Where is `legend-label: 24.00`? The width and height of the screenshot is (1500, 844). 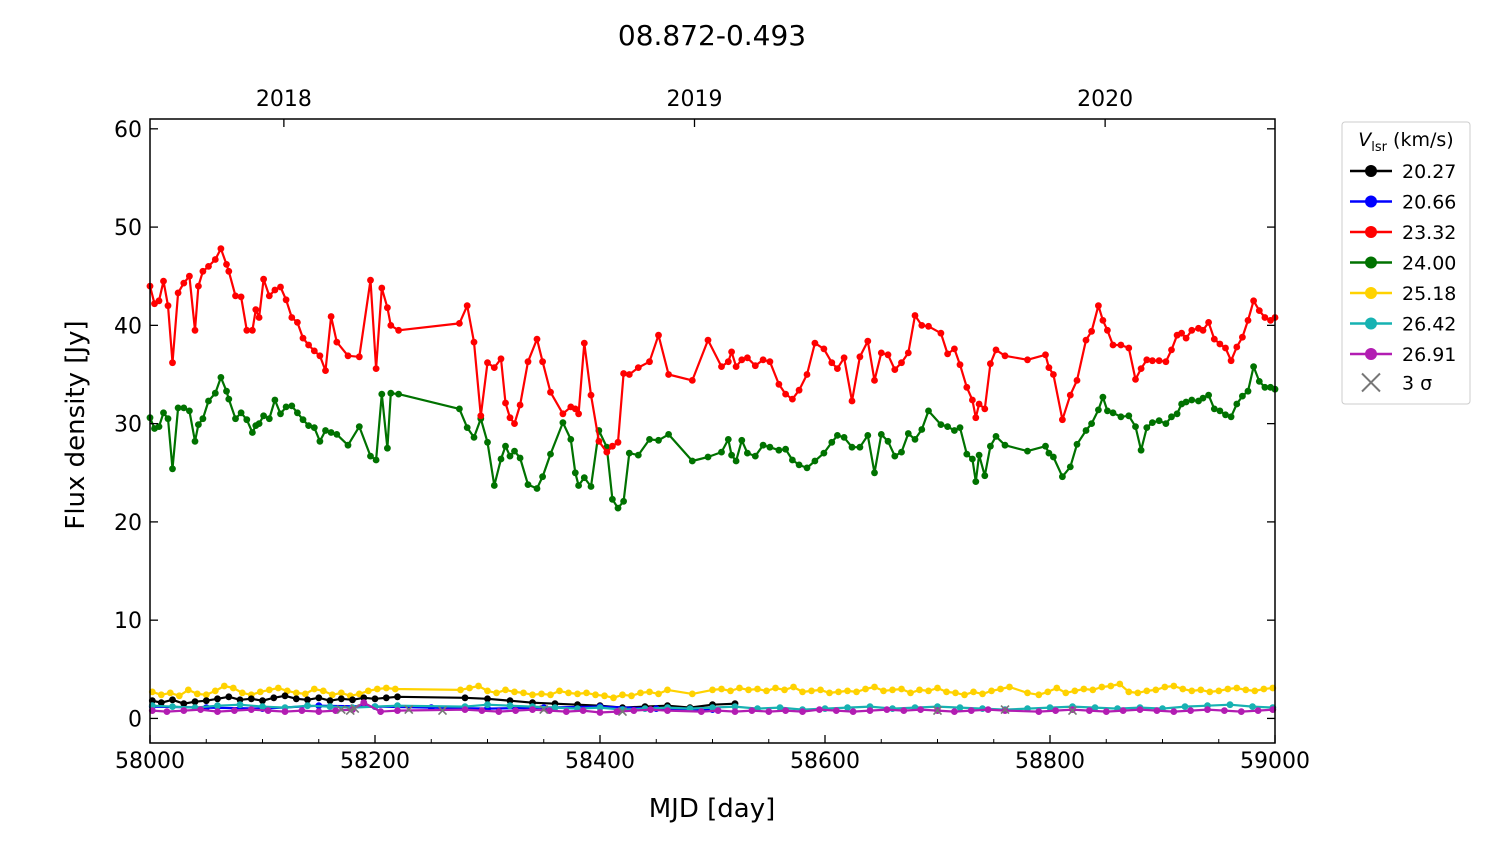 legend-label: 24.00 is located at coordinates (1429, 264).